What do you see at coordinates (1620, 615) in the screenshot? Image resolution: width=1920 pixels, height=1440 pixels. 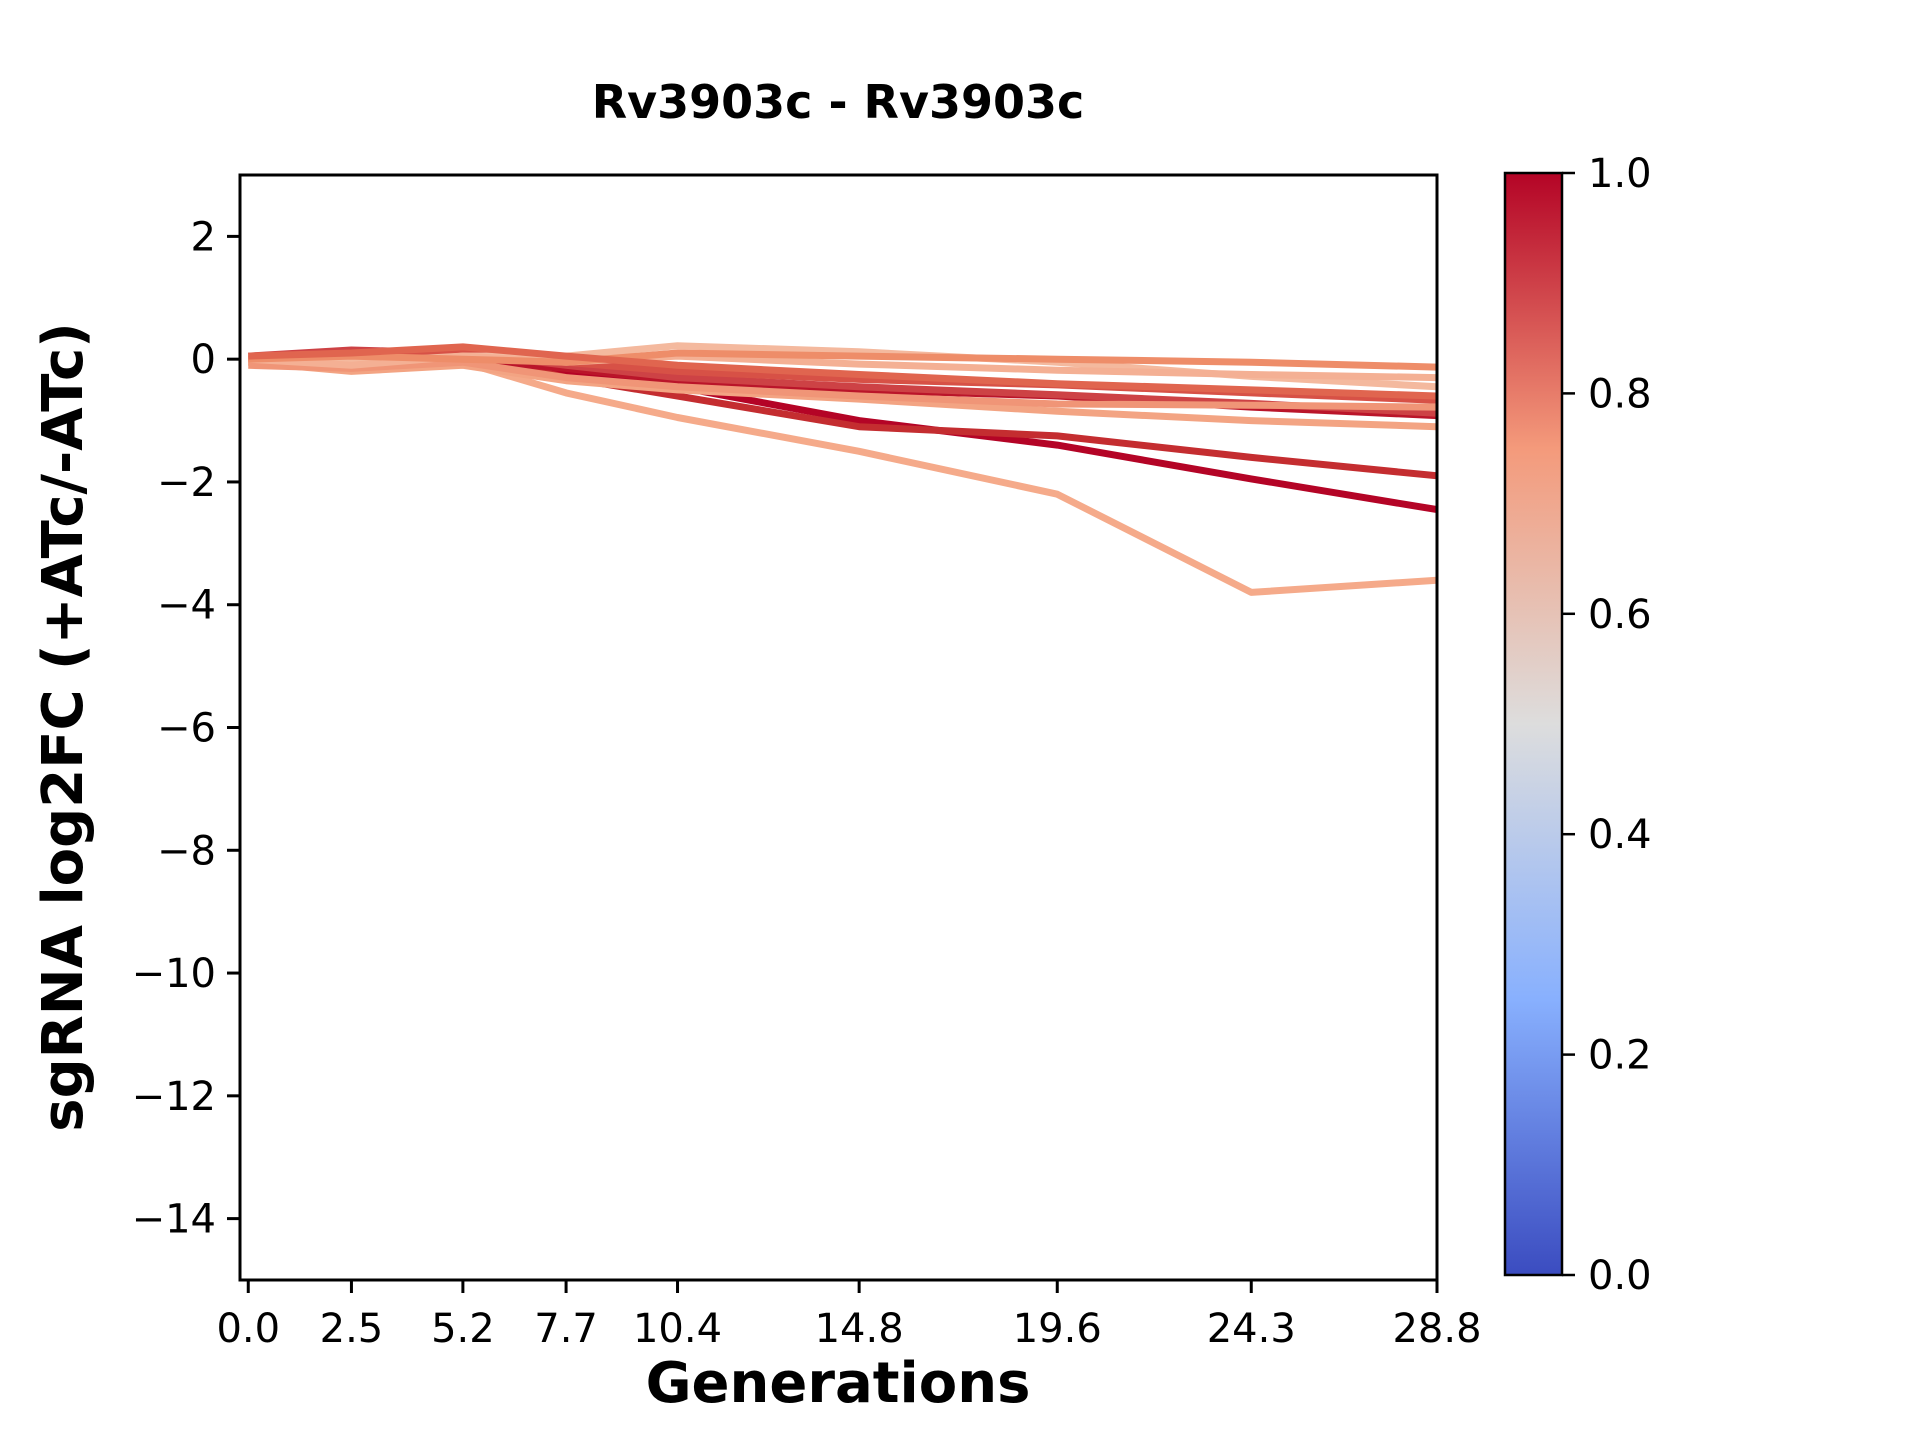 I see `colorbar-tick-label: 0.6` at bounding box center [1620, 615].